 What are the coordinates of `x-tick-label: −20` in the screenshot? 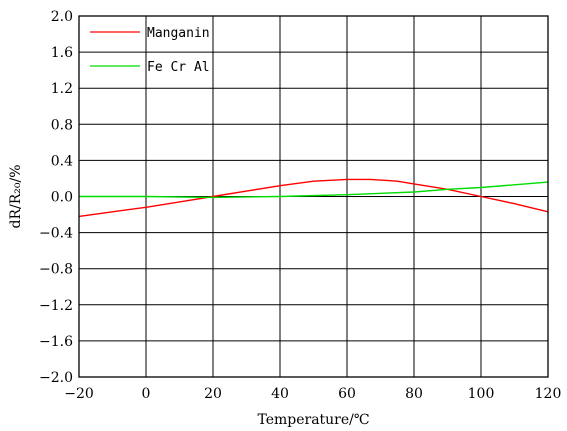 It's located at (79, 394).